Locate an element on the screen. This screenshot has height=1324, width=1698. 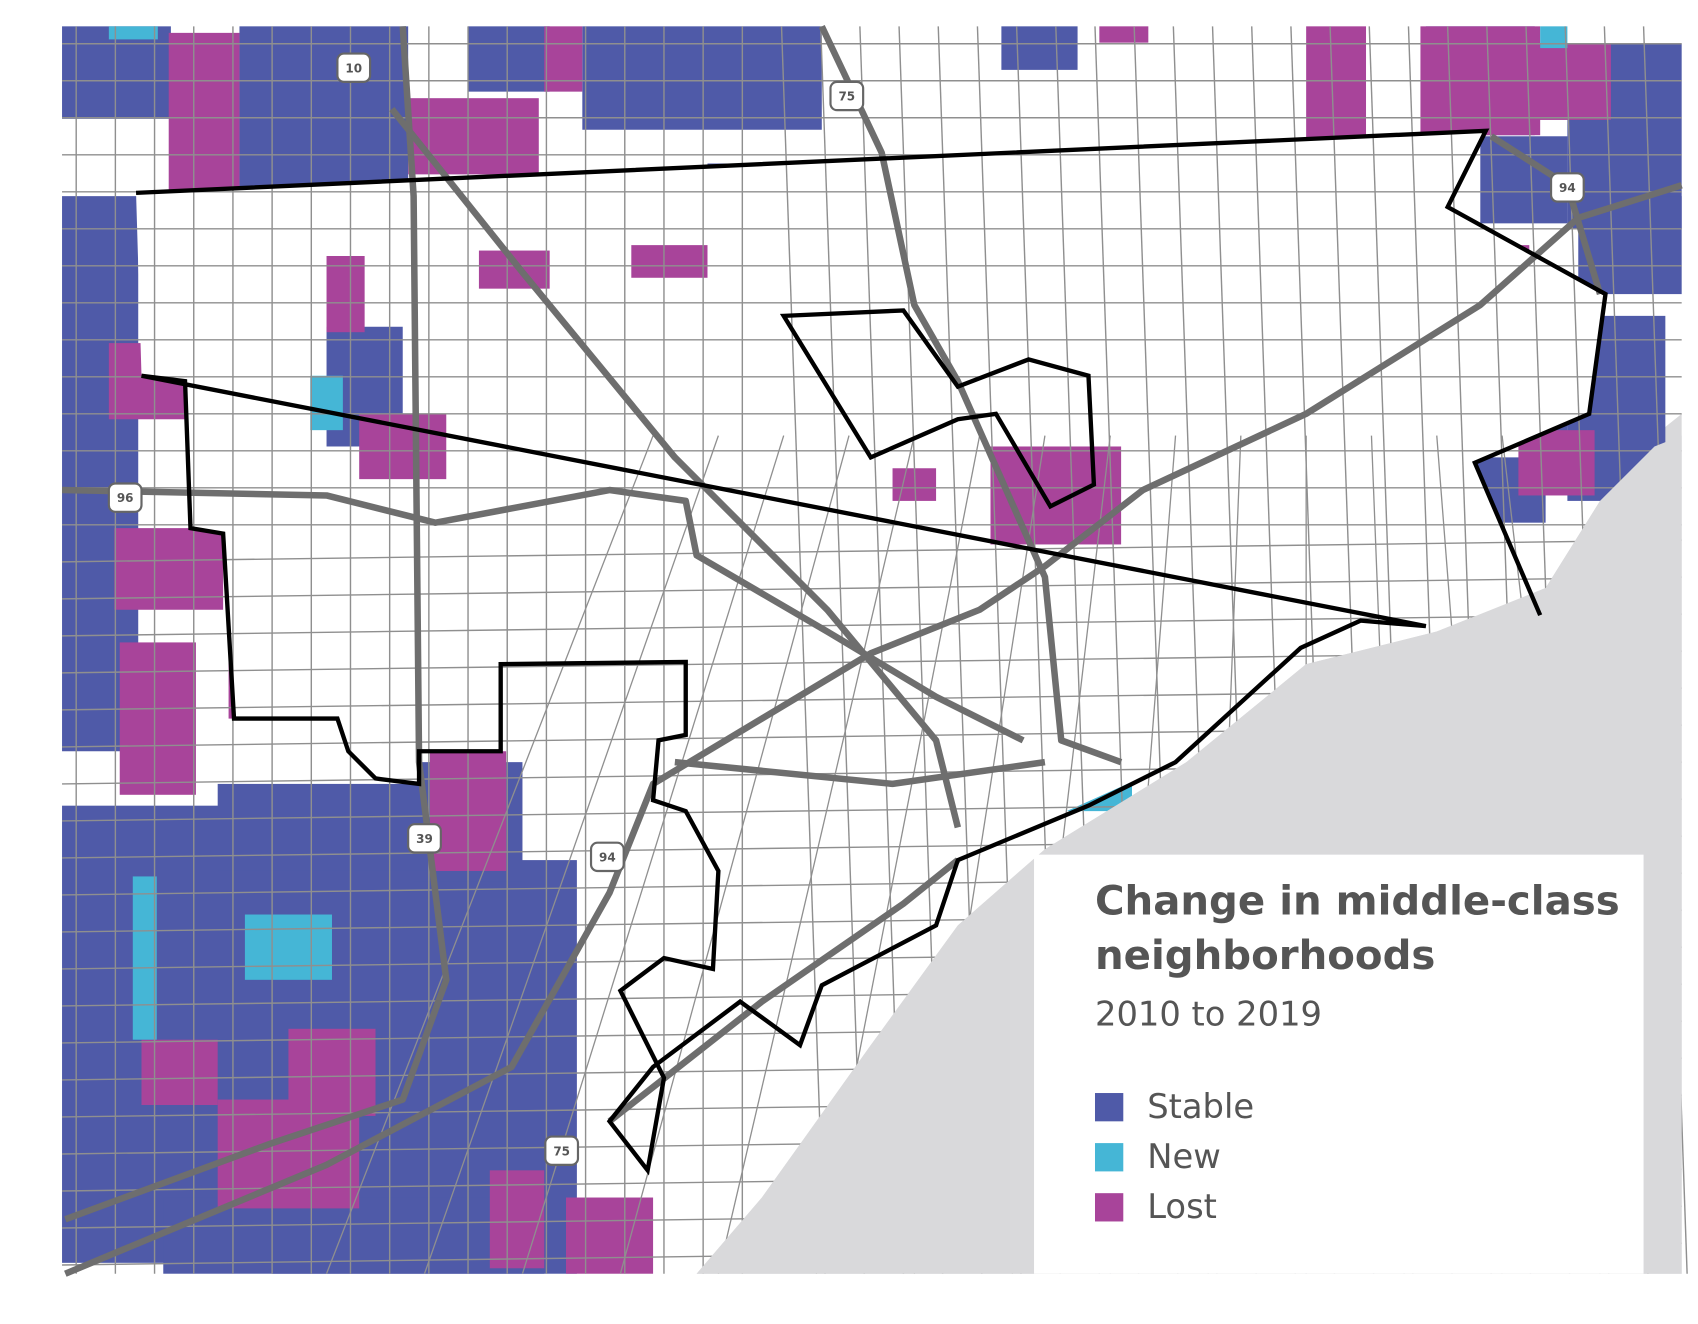
shield-label: 39 is located at coordinates (424, 839).